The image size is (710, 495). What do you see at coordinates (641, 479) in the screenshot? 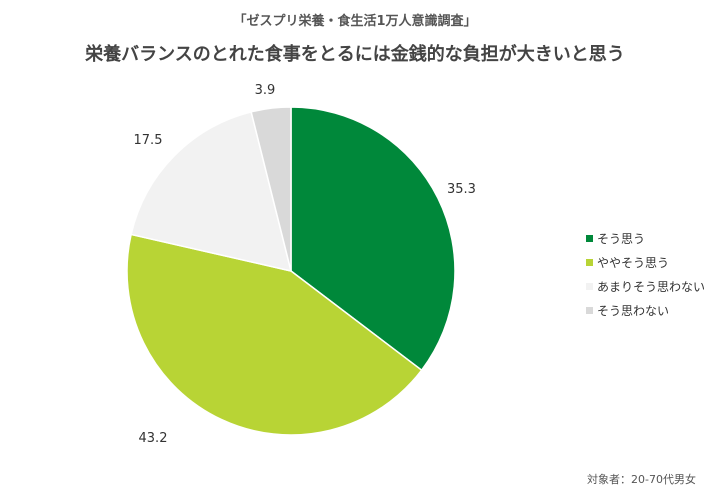
I see `footnote: 対象者：20-70代男女` at bounding box center [641, 479].